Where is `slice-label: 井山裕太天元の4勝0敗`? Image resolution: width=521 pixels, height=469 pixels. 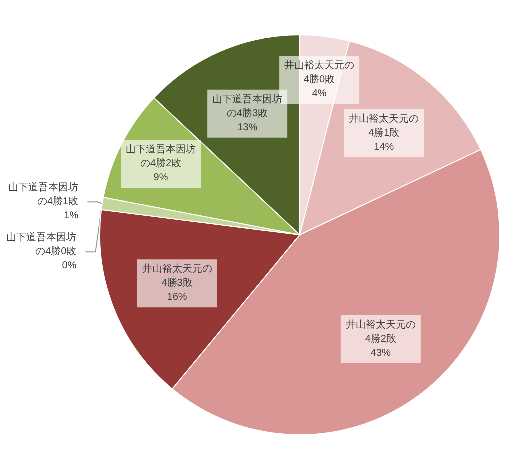 slice-label: 井山裕太天元の4勝0敗 is located at coordinates (319, 73).